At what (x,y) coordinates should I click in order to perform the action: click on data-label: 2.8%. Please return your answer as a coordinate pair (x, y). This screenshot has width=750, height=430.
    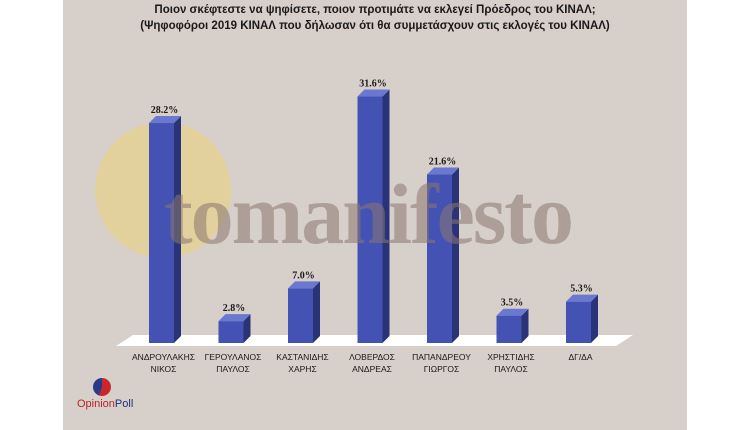
    Looking at the image, I should click on (234, 308).